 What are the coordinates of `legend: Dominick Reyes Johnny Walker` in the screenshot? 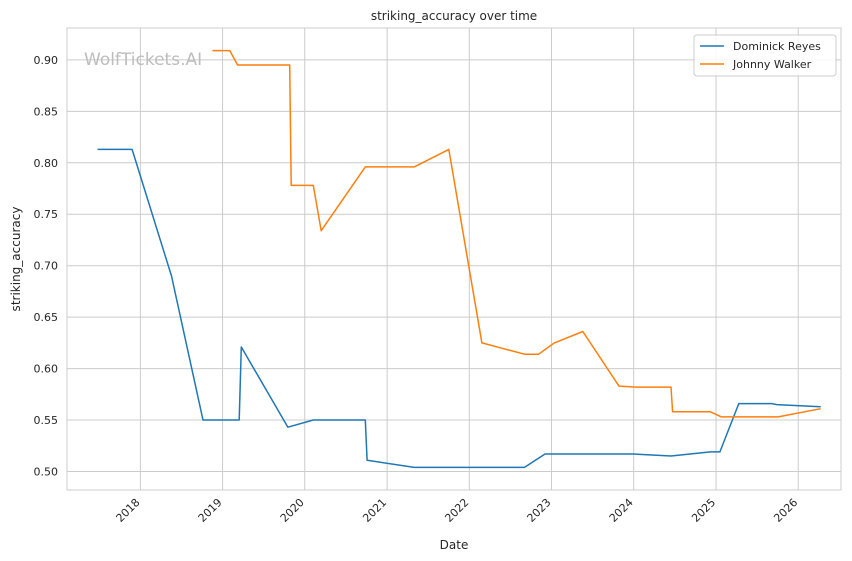 It's located at (765, 55).